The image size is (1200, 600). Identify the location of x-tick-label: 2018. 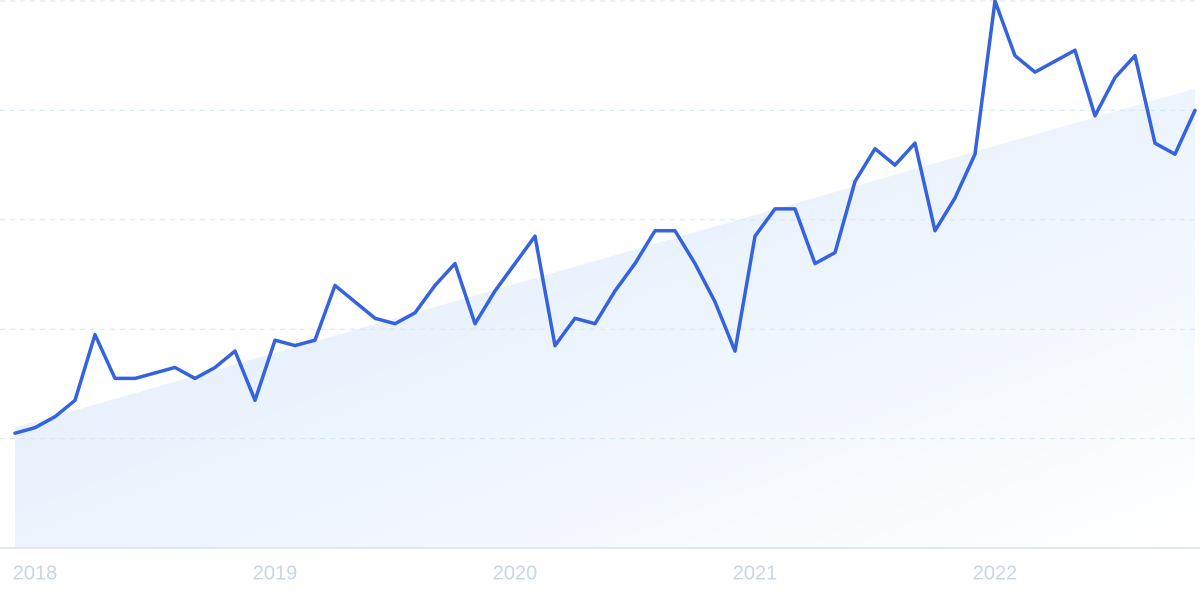
(35, 573).